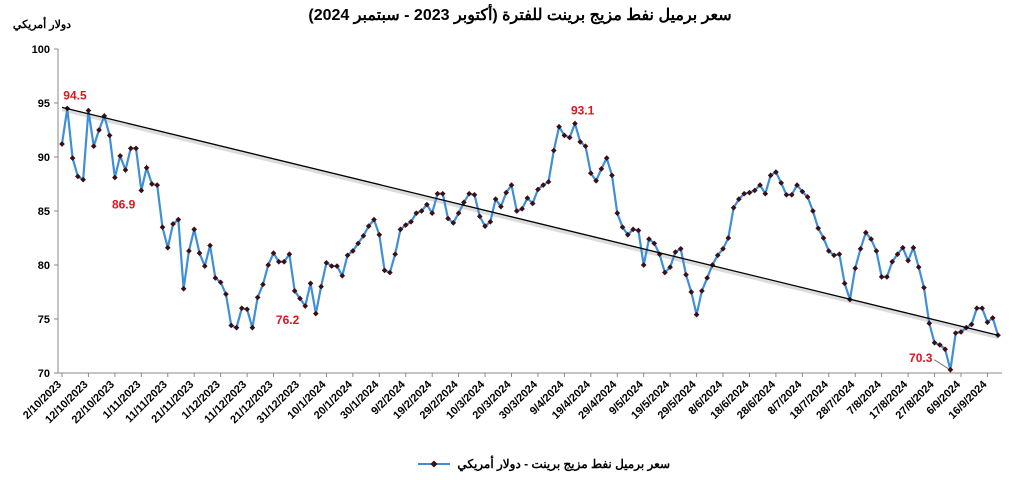 The image size is (1024, 480). Describe the element at coordinates (921, 358) in the screenshot. I see `data-label: 70.3` at that location.